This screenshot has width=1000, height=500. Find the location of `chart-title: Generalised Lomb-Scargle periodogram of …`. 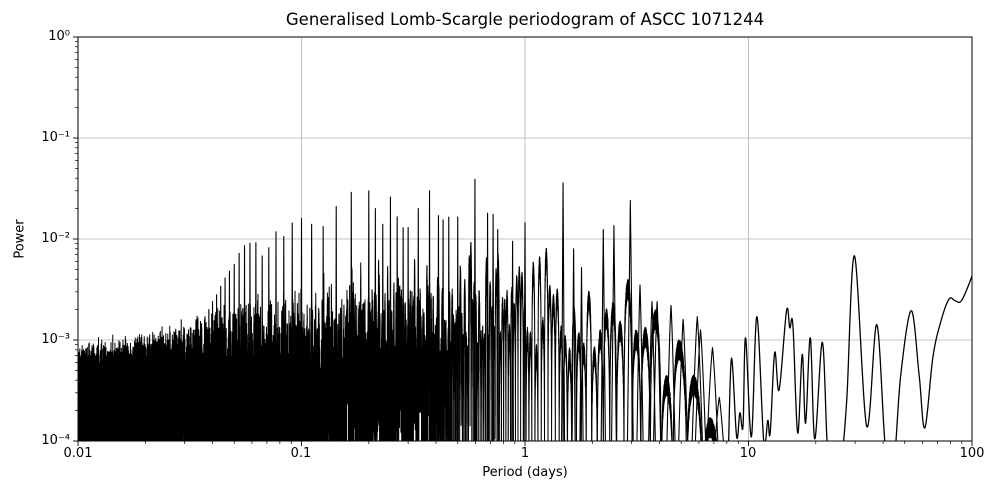

chart-title: Generalised Lomb-Scargle periodogram of … is located at coordinates (525, 19).